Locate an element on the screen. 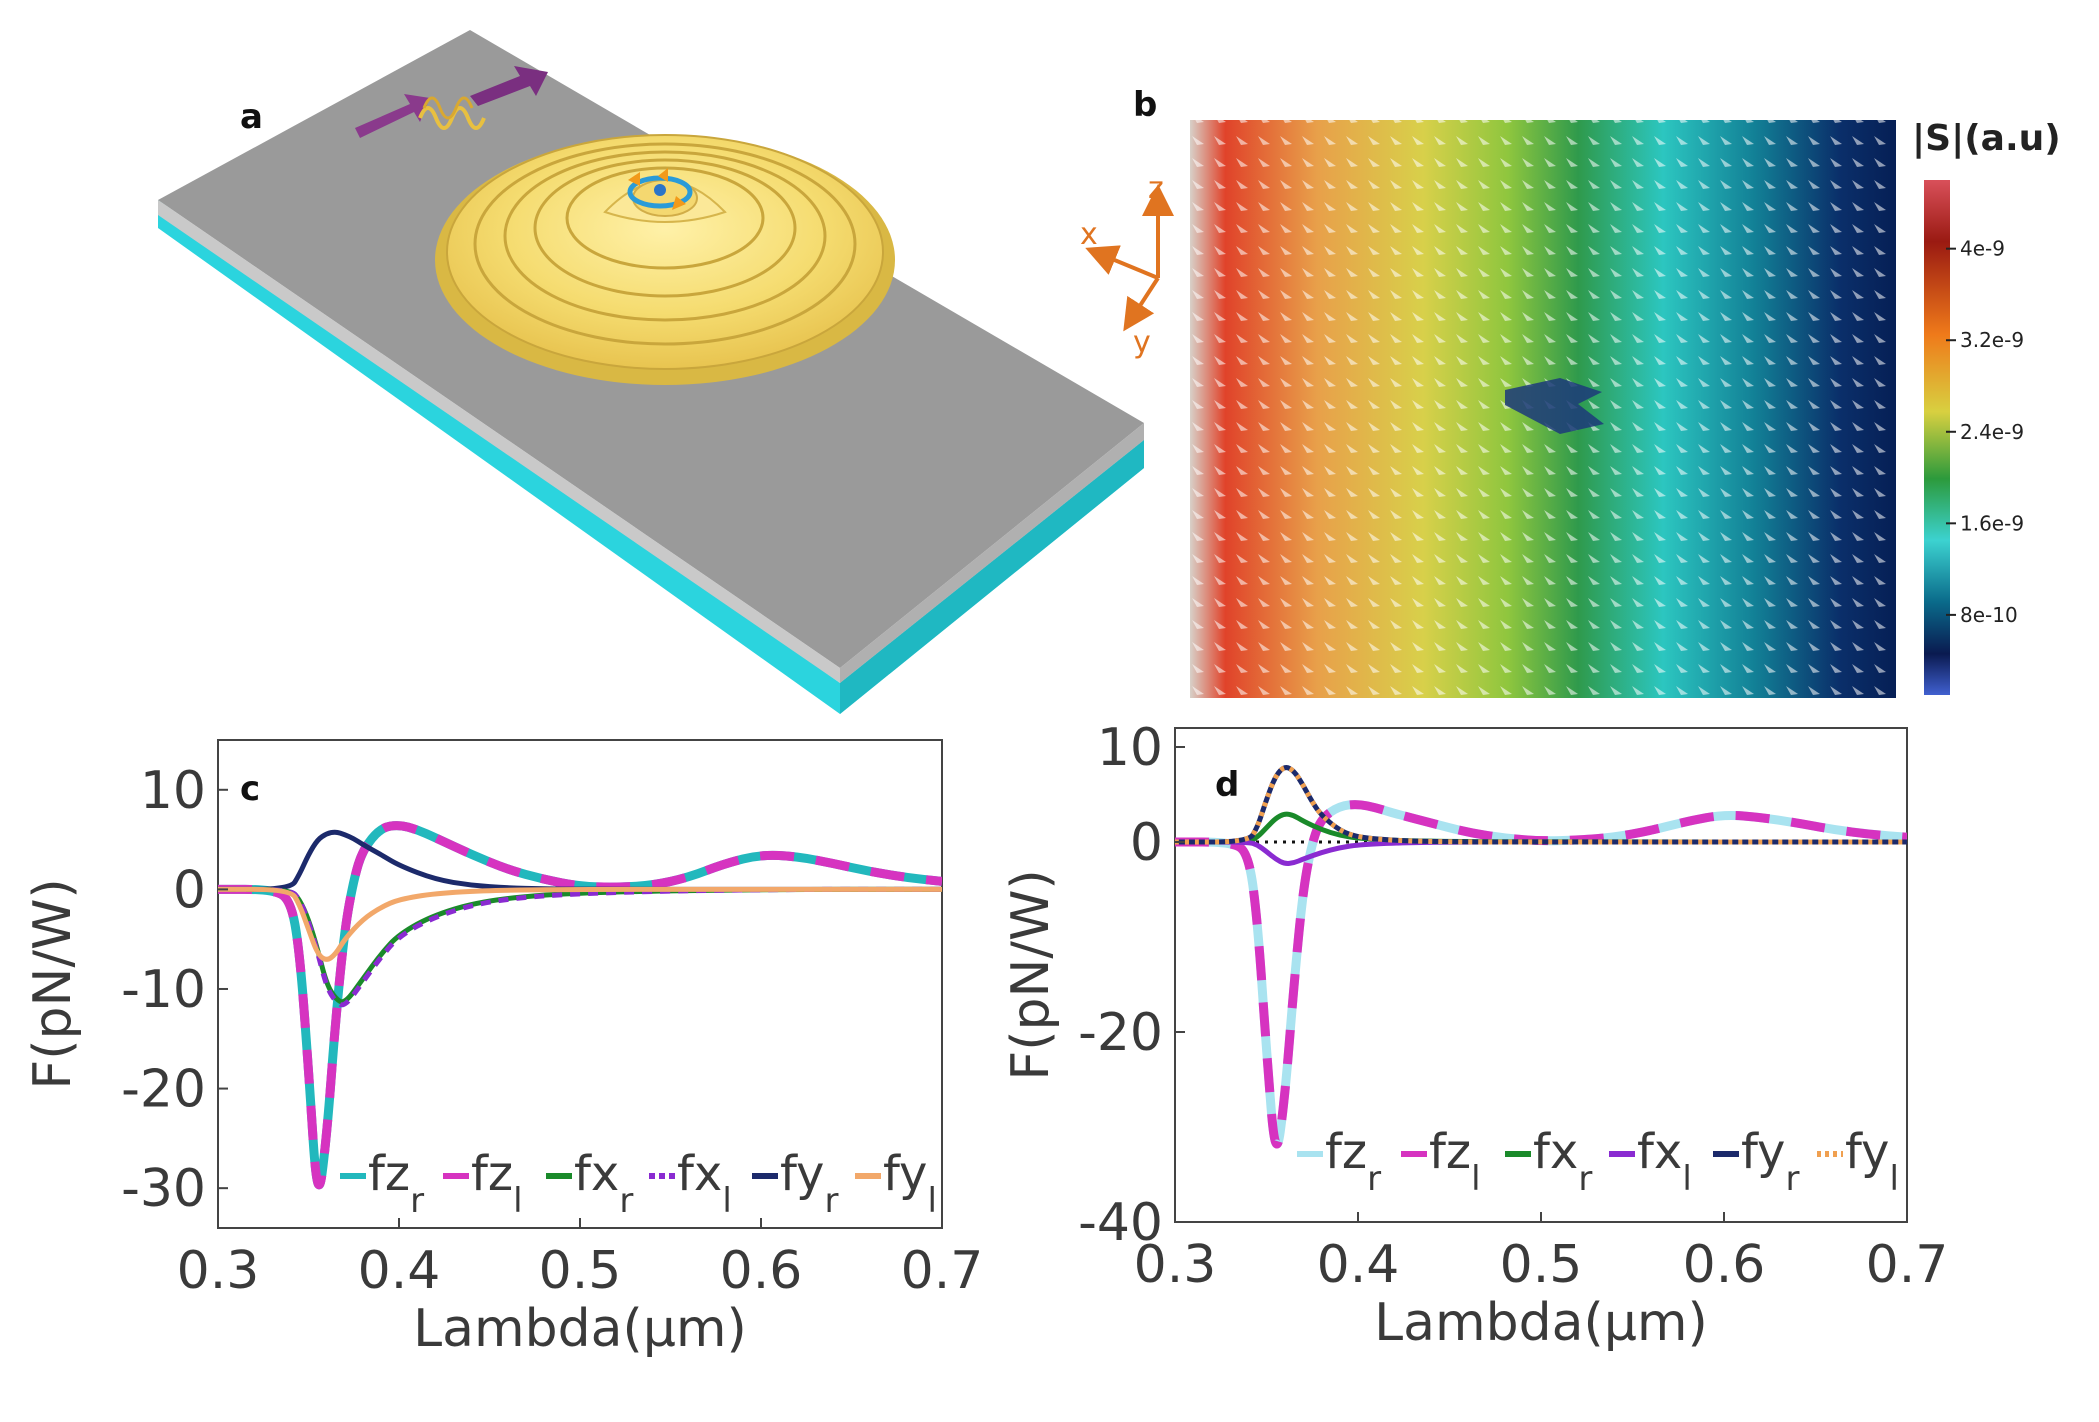 The width and height of the screenshot is (2099, 1422). panel-label-b: b is located at coordinates (1145, 105).